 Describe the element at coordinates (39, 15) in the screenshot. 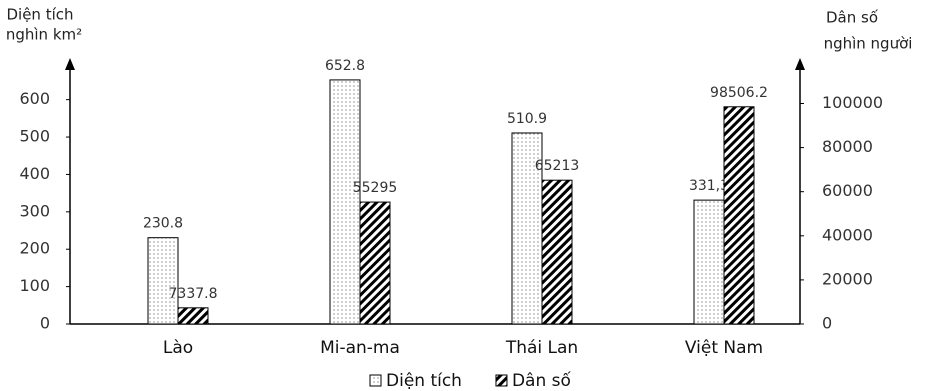

I see `y-axis-title: Diện tích` at that location.